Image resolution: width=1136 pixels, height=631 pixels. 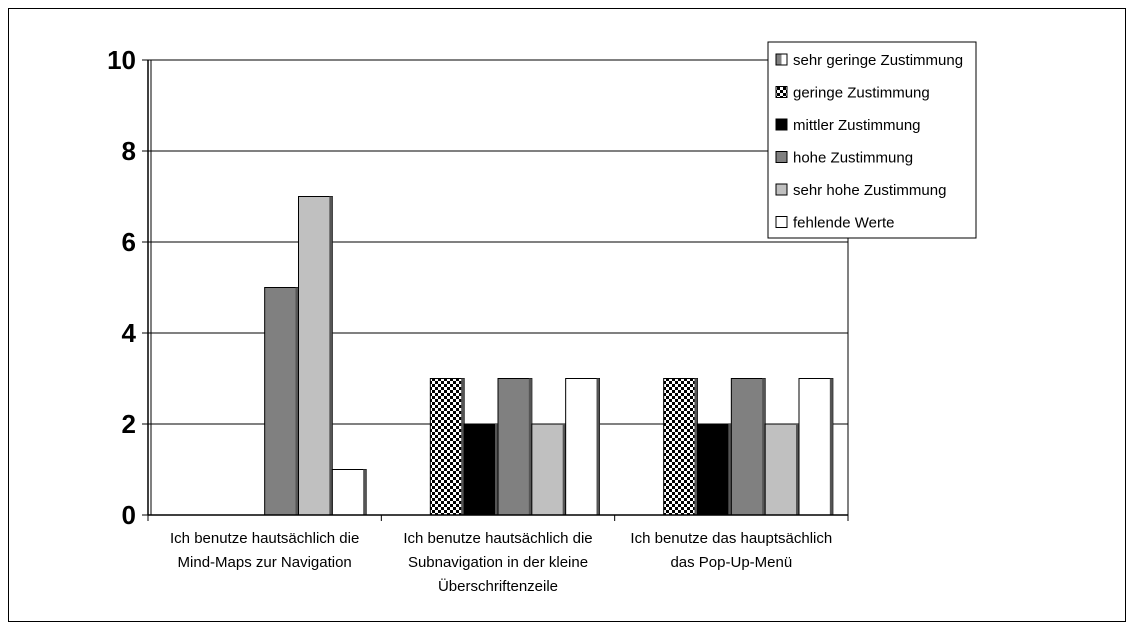 What do you see at coordinates (731, 538) in the screenshot?
I see `category-label: Ich benutze das hauptsächlich` at bounding box center [731, 538].